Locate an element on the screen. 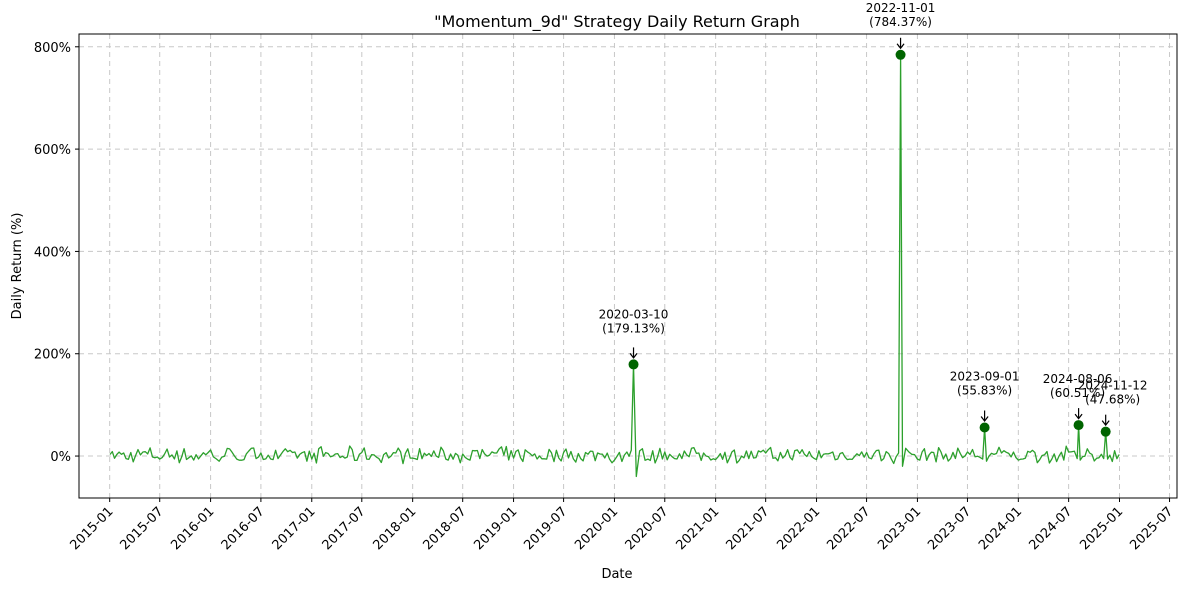  y-tick-label: 800% is located at coordinates (52, 48).